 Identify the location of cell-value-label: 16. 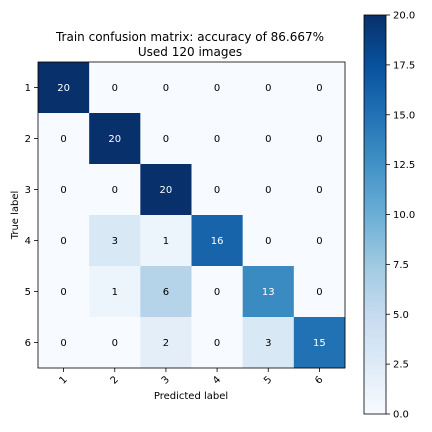
(217, 241).